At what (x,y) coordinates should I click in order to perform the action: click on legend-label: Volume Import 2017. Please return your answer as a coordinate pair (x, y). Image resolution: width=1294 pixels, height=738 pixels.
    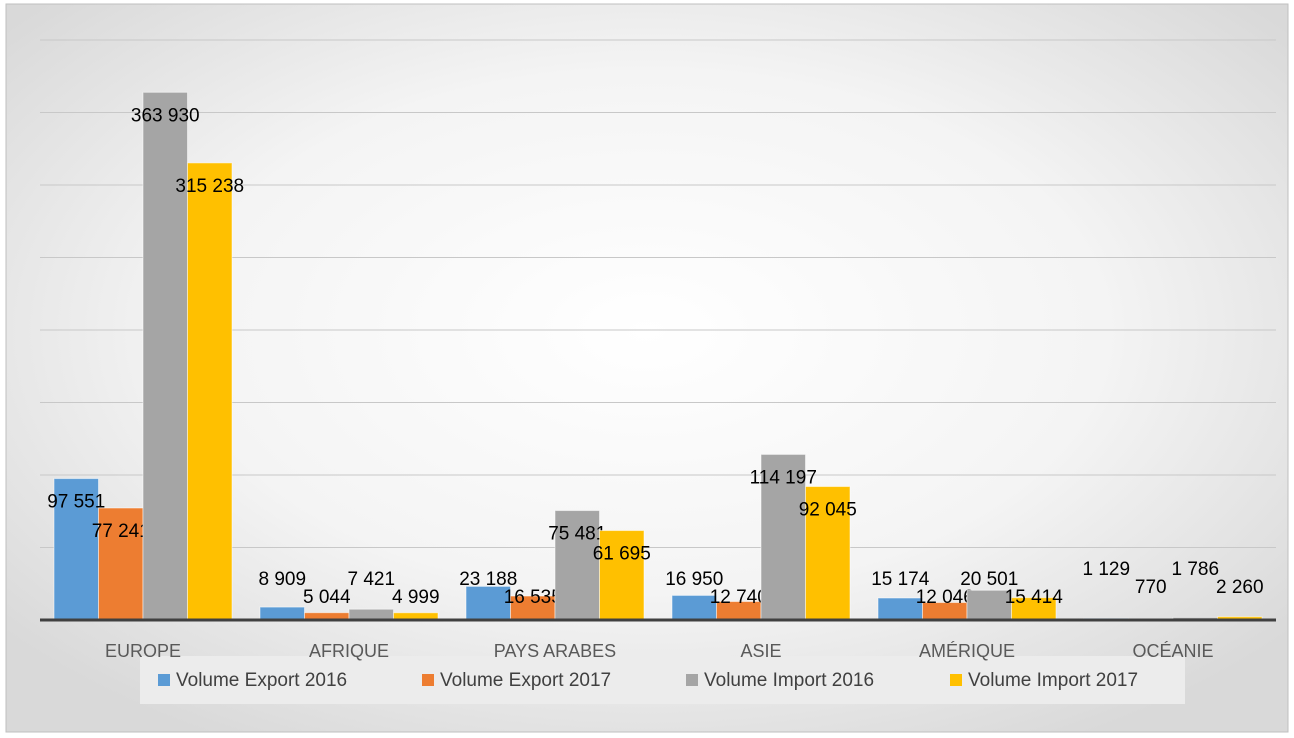
    Looking at the image, I should click on (1053, 680).